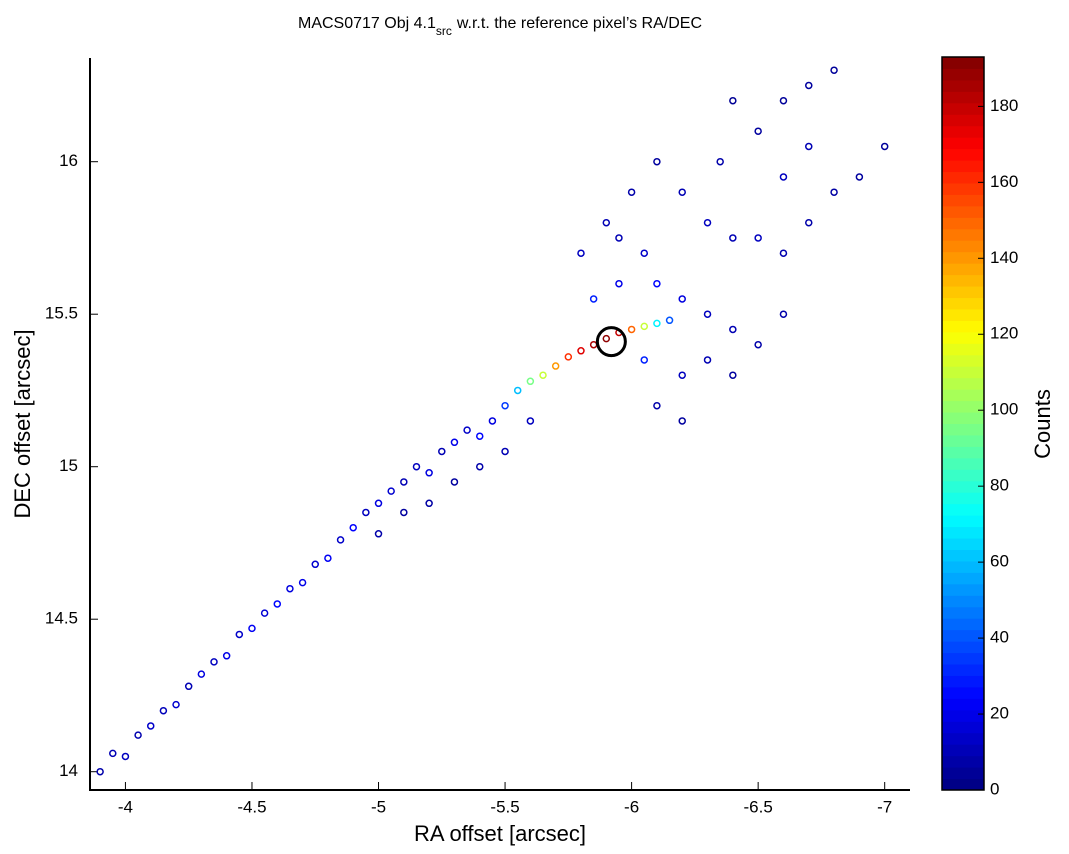 The height and width of the screenshot is (854, 1069). What do you see at coordinates (22, 423) in the screenshot?
I see `y-axis-label: DEC offset [arcsec]` at bounding box center [22, 423].